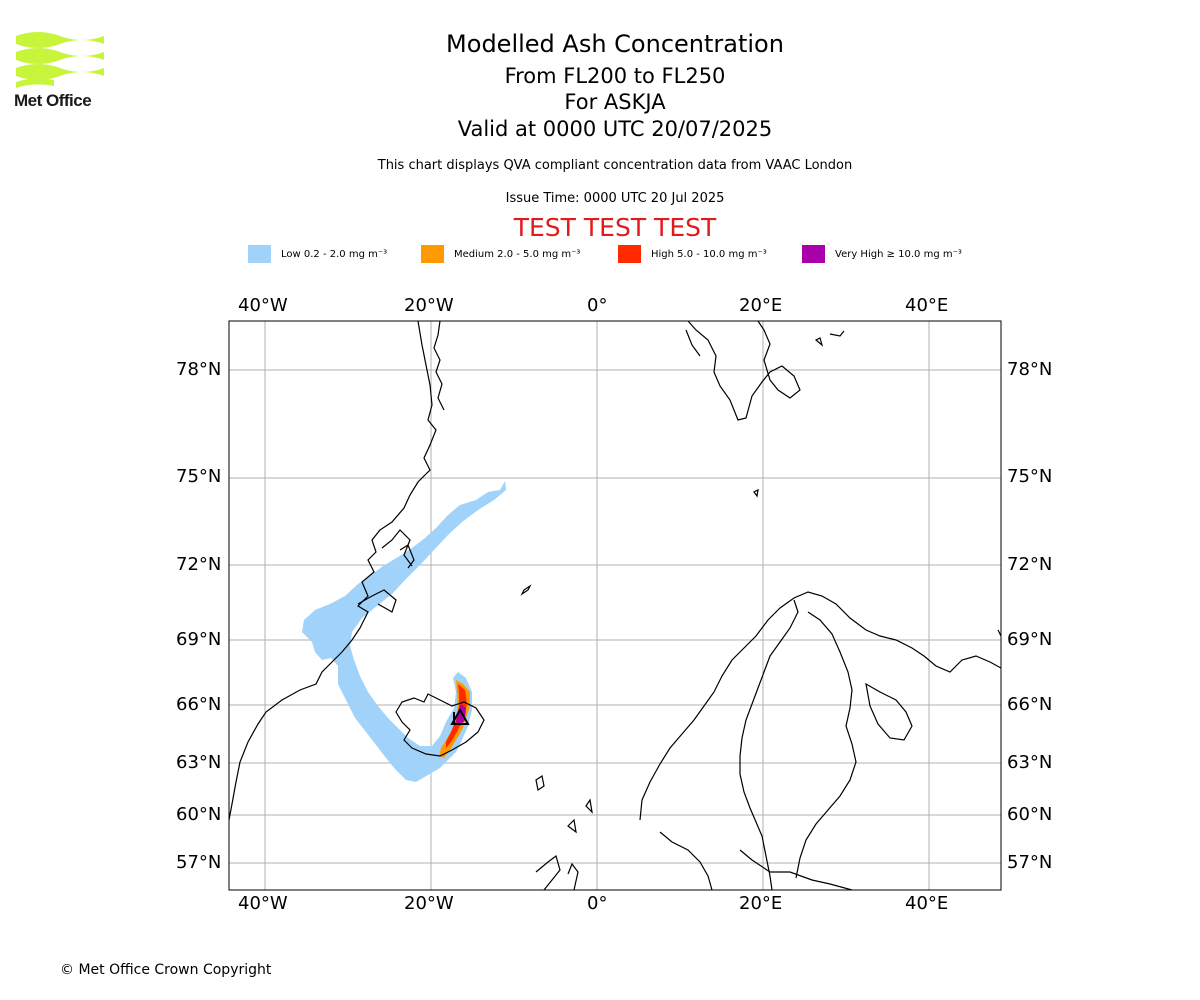 This screenshot has width=1200, height=1000. What do you see at coordinates (199, 814) in the screenshot?
I see `lat-tick-left-60n: 60°N` at bounding box center [199, 814].